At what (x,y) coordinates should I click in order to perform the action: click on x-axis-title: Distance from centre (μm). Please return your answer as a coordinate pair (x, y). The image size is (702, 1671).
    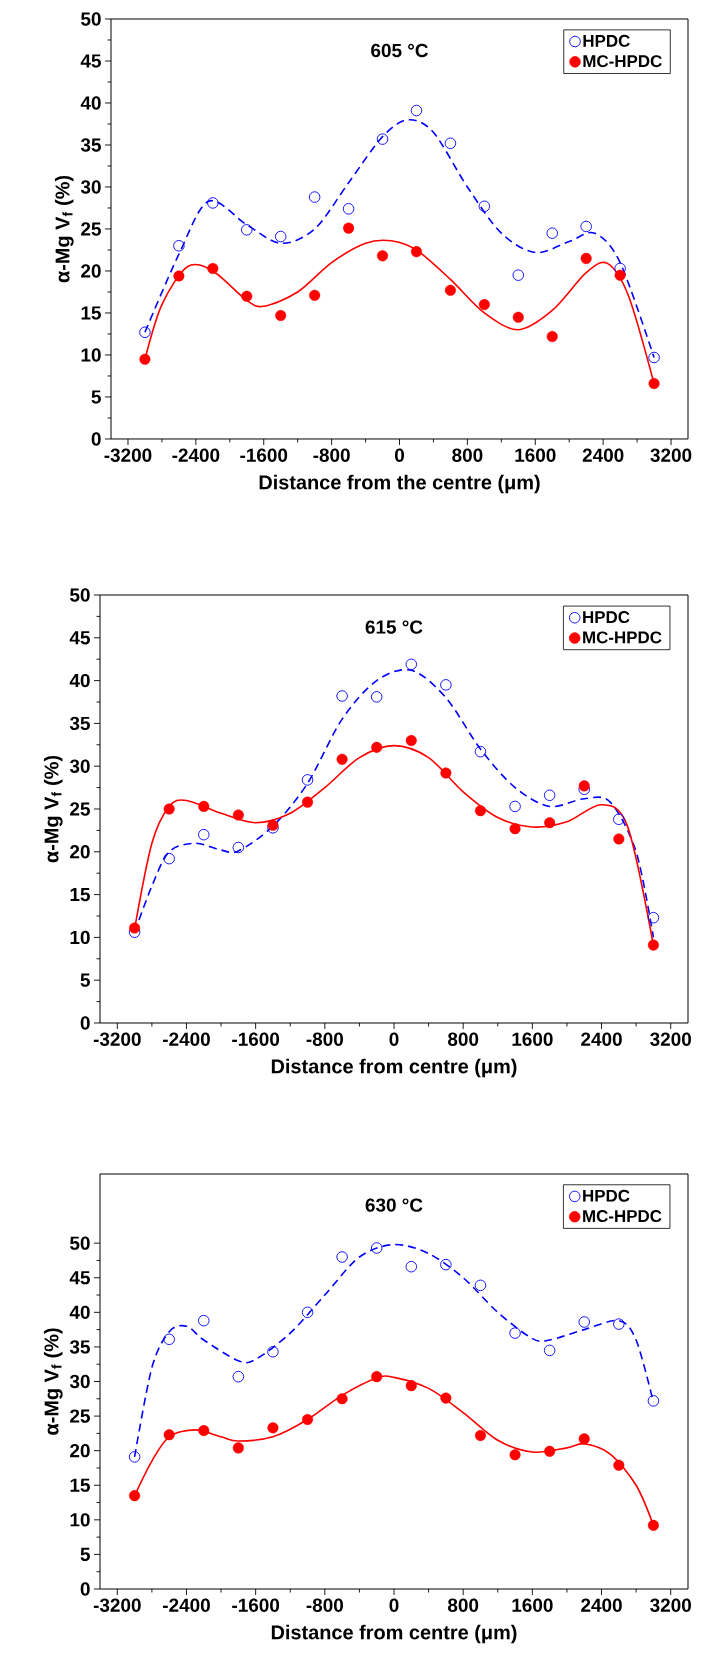
    Looking at the image, I should click on (394, 1068).